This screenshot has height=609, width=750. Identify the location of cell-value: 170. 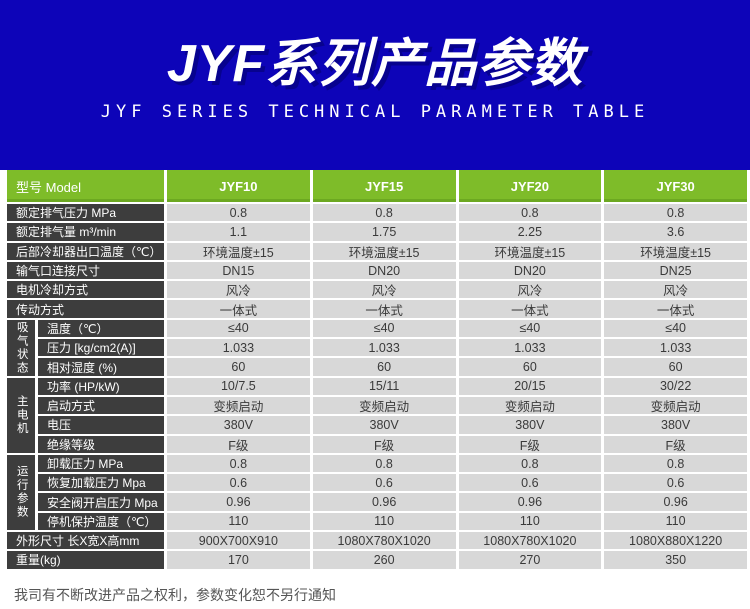
(238, 560).